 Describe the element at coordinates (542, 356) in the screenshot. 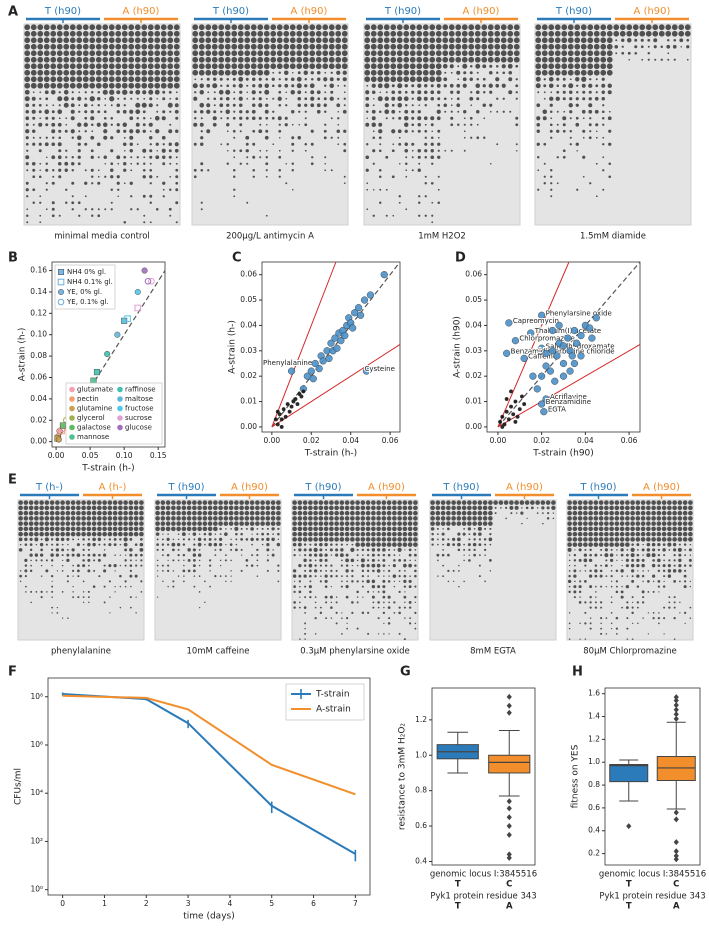

I see `point-annotation: Caffeine` at that location.